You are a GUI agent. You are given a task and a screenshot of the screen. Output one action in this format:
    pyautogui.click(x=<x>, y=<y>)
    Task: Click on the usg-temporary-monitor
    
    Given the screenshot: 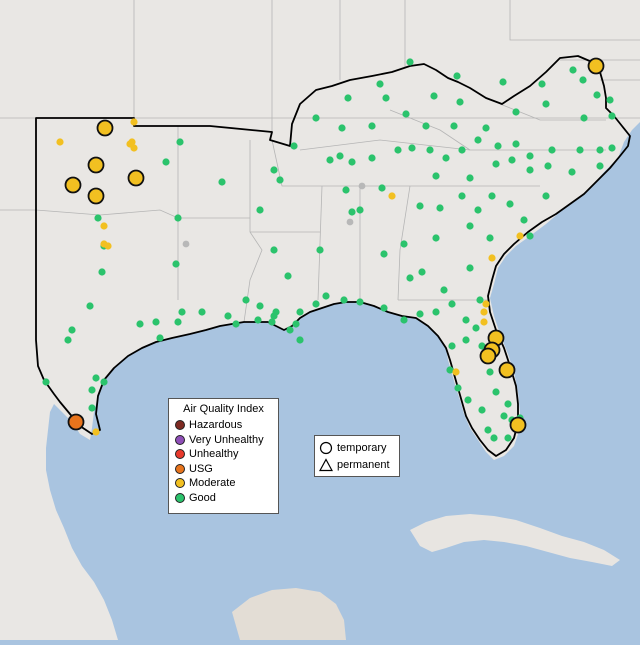 What is the action you would take?
    pyautogui.click(x=76, y=422)
    